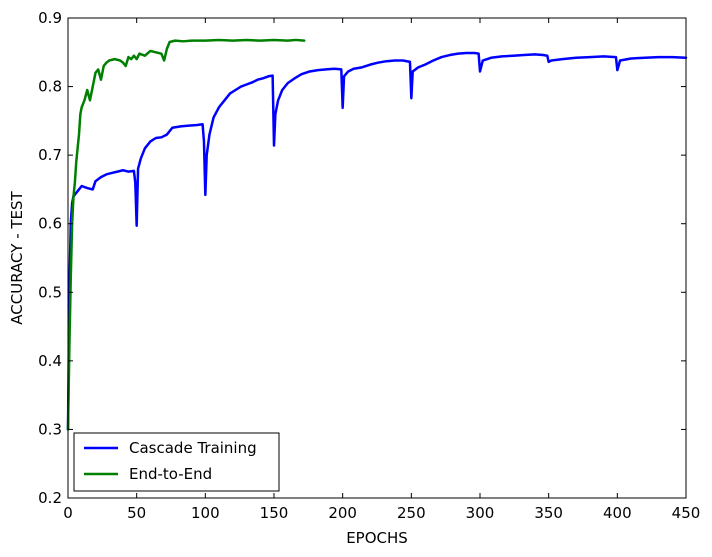  Describe the element at coordinates (686, 513) in the screenshot. I see `x-tick-label: 450` at that location.